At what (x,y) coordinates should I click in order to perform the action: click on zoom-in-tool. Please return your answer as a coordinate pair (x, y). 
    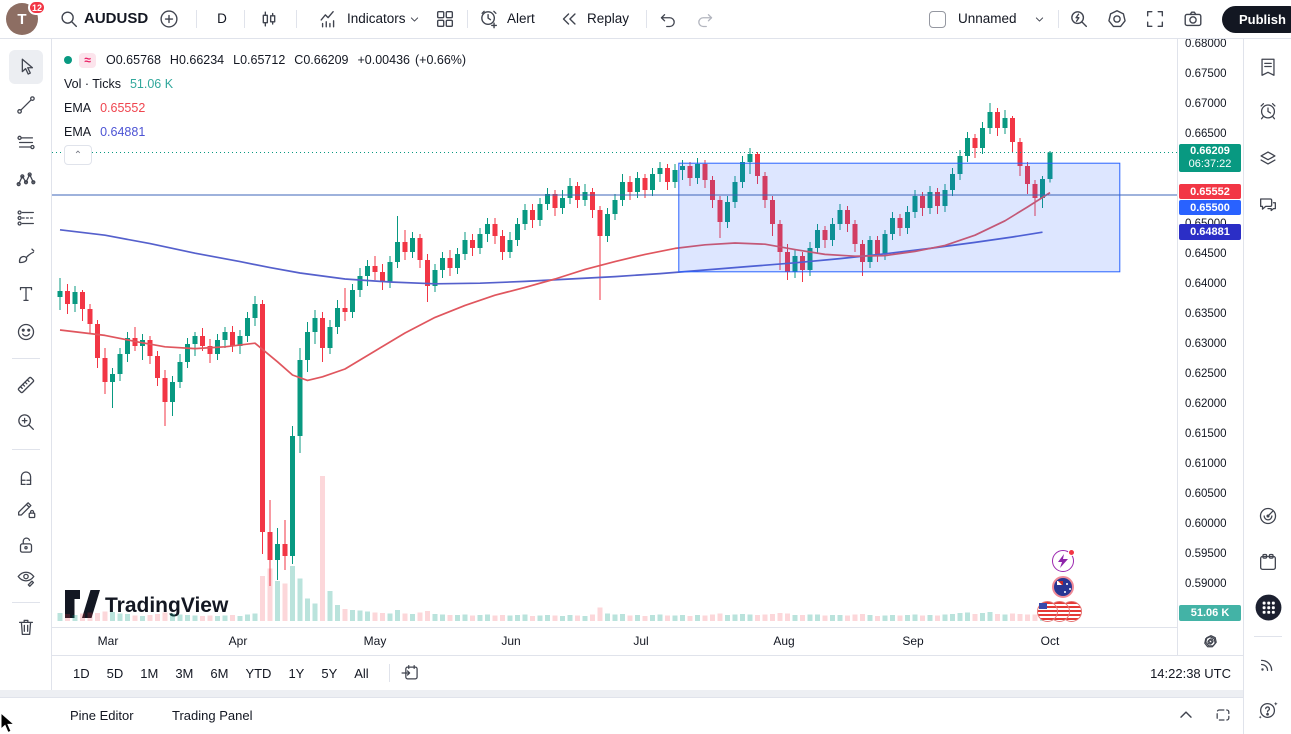
    Looking at the image, I should click on (26, 422).